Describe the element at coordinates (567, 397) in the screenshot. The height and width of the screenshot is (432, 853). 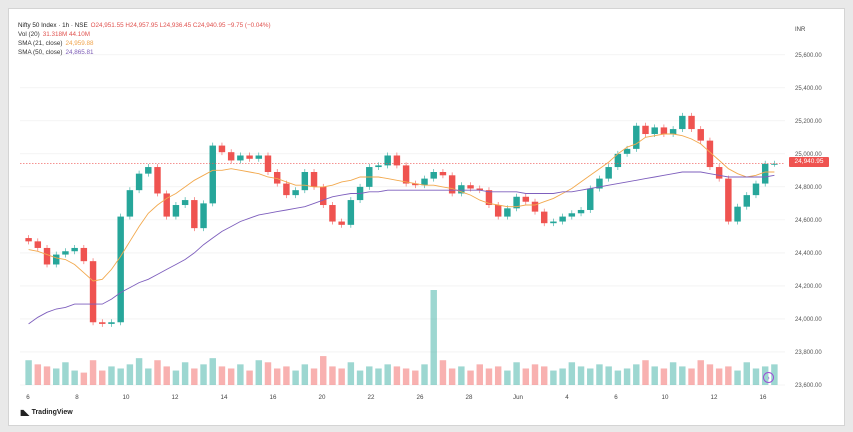
I see `x-tick-label: 4` at that location.